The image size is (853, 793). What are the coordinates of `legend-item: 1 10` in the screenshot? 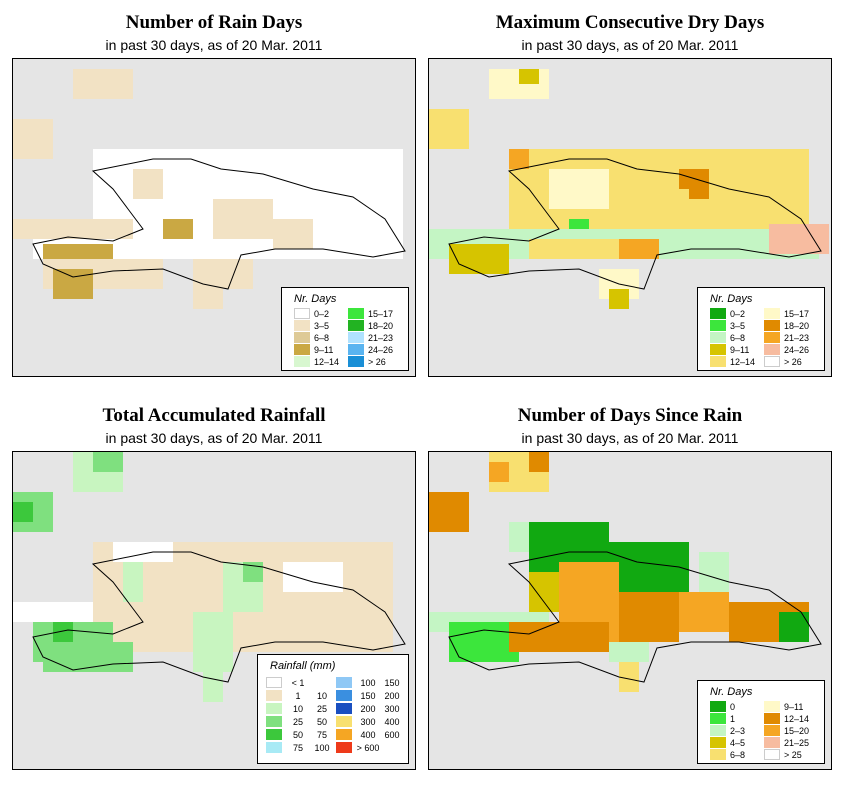 It's located at (300, 696).